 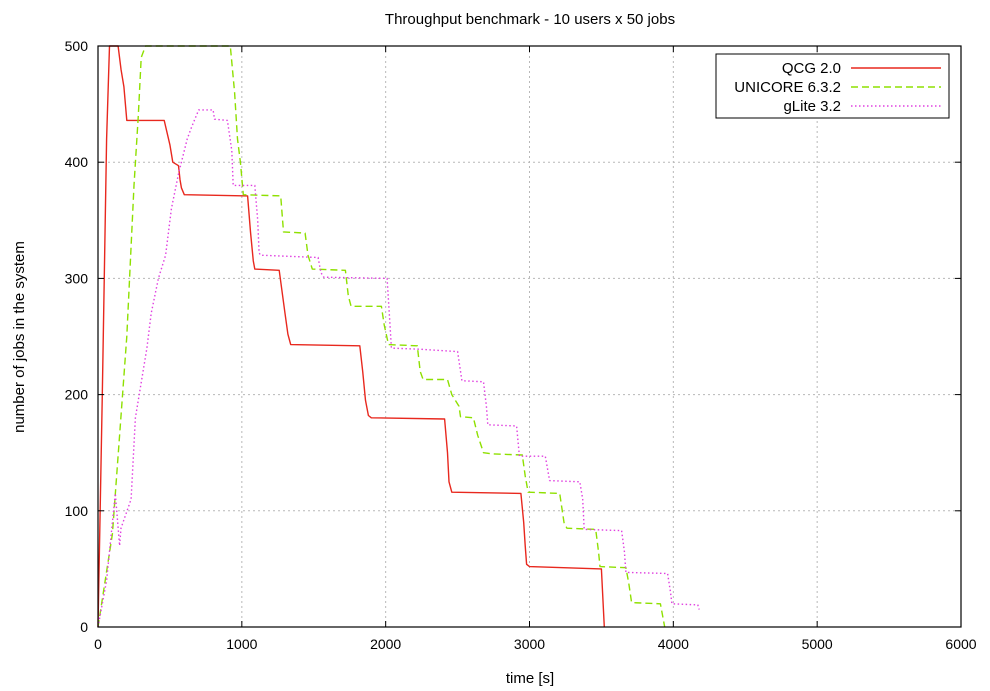 What do you see at coordinates (19, 337) in the screenshot?
I see `y-axis-label: number of jobs in the system` at bounding box center [19, 337].